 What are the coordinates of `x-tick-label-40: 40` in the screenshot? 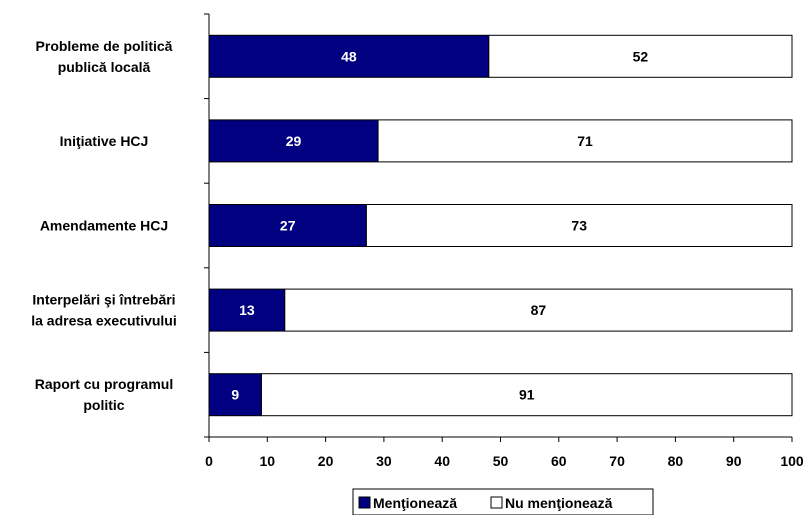 It's located at (442, 461).